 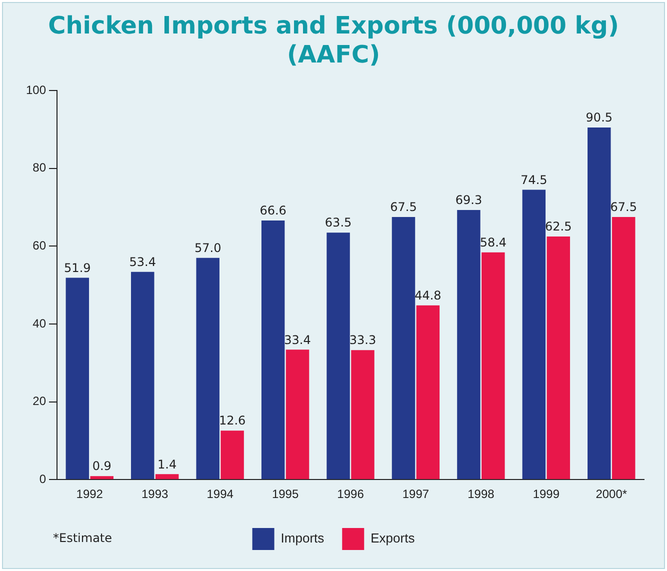 What do you see at coordinates (393, 538) in the screenshot?
I see `legend-label: Exports` at bounding box center [393, 538].